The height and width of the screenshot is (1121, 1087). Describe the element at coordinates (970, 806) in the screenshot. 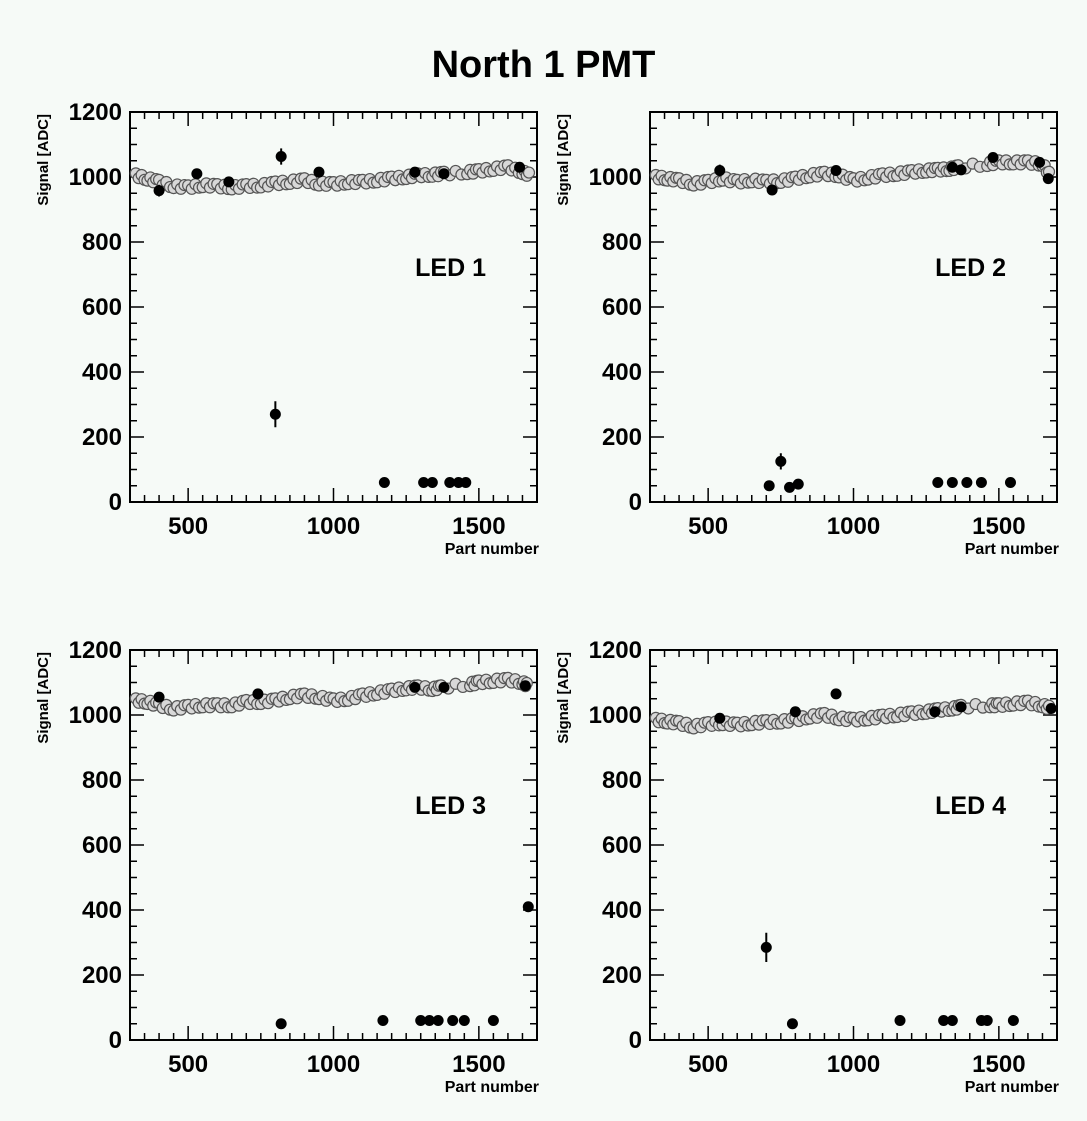

I see `led-label: LED 4` at that location.